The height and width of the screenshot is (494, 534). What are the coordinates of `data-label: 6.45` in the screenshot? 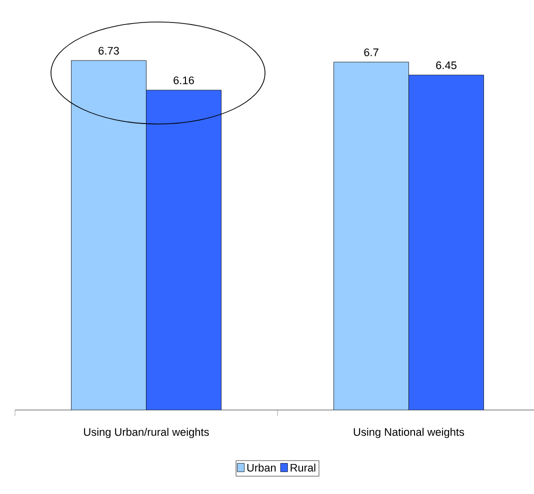 It's located at (446, 65).